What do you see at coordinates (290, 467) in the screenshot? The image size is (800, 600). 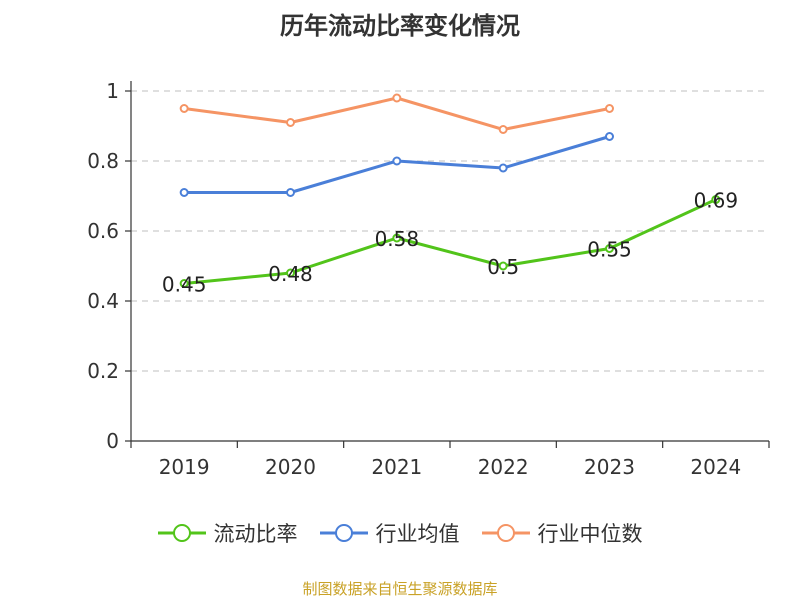 I see `x-tick-label: 2020` at bounding box center [290, 467].